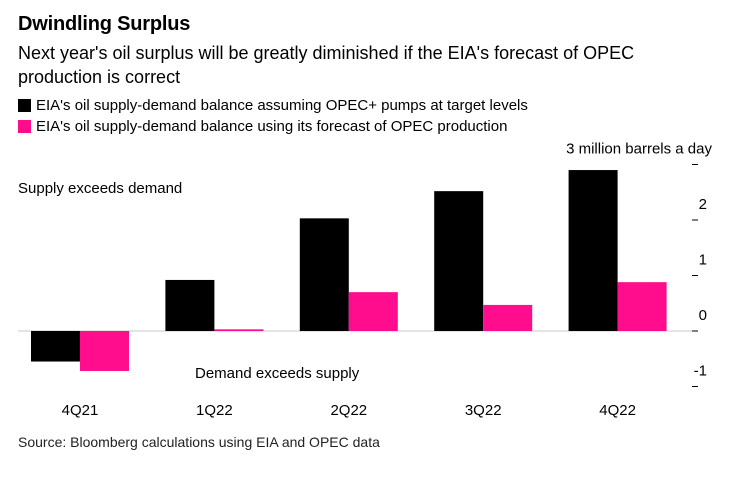 Image resolution: width=736 pixels, height=484 pixels. What do you see at coordinates (100, 188) in the screenshot?
I see `annotation-supply-exceeds-demand: Supply exceeds demand` at bounding box center [100, 188].